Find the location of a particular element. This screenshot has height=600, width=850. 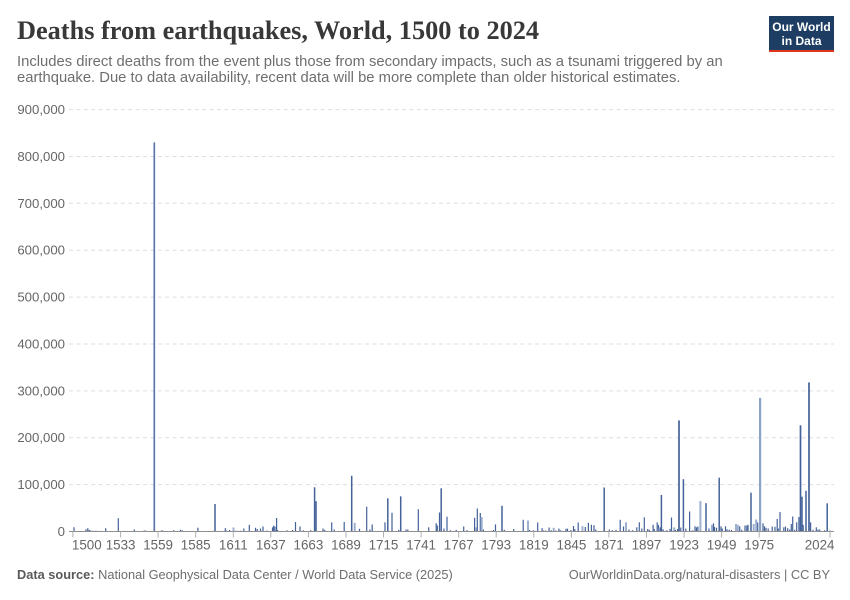

svg-text: 1500 is located at coordinates (87, 545).